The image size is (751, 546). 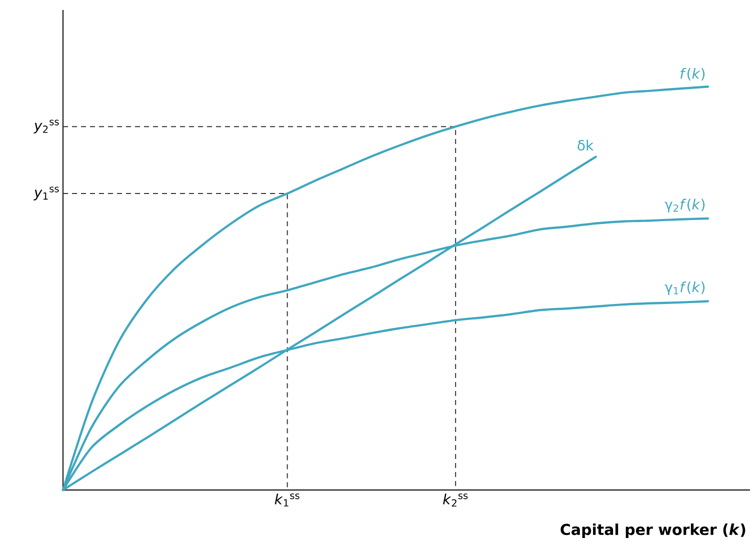 I want to click on x-tick-label: k$_{2}$ss, so click(x=455, y=500).